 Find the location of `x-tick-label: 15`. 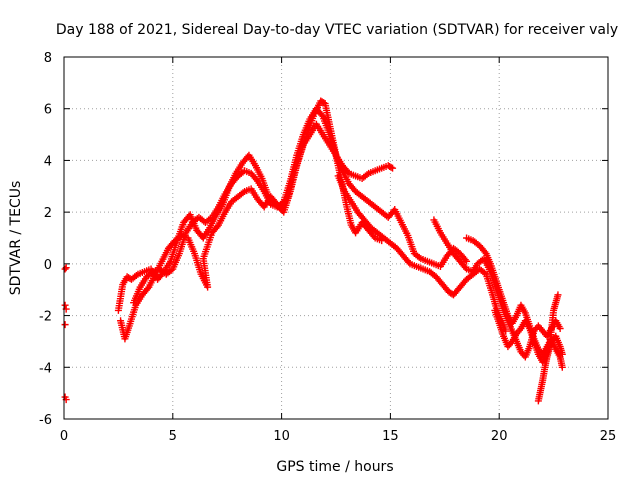

x-tick-label: 15 is located at coordinates (390, 436).